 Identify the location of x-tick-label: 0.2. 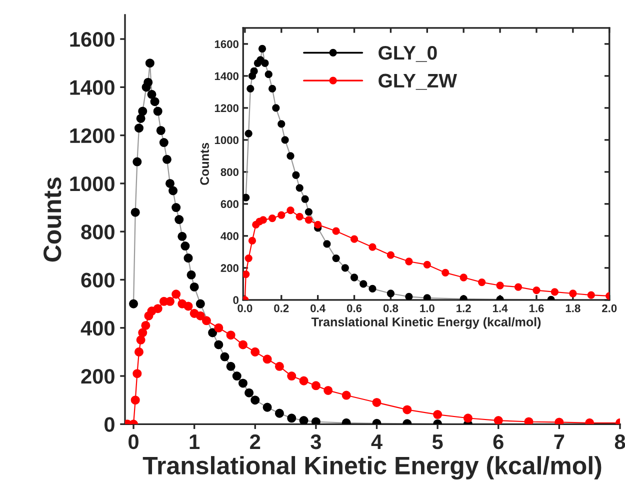
(281, 308).